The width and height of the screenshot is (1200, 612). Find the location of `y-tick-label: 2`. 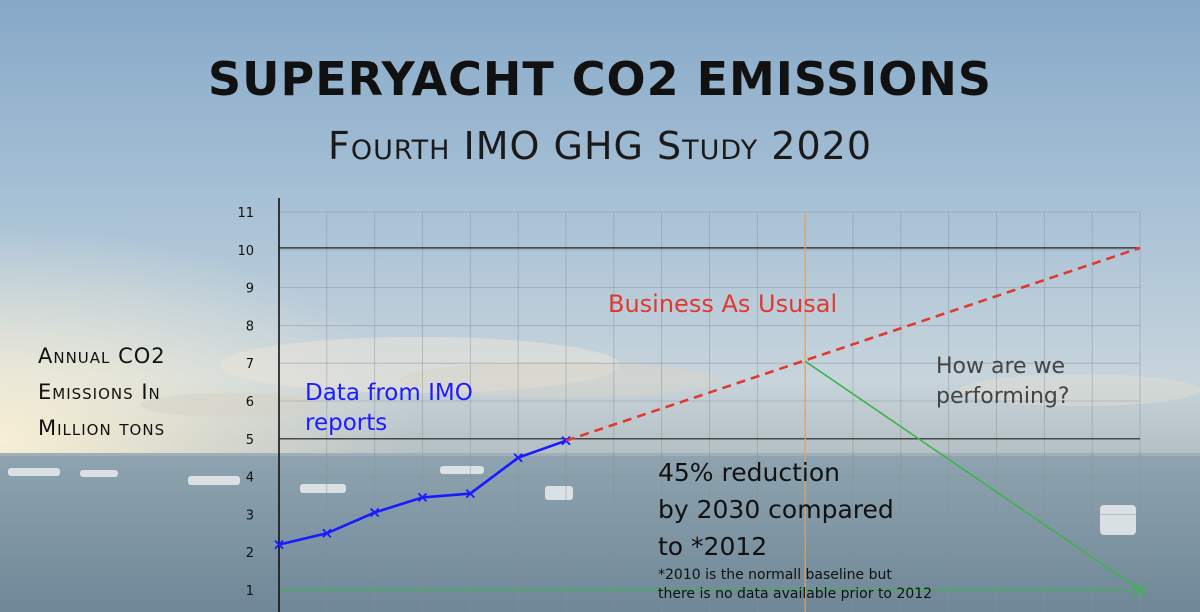

y-tick-label: 2 is located at coordinates (250, 553).